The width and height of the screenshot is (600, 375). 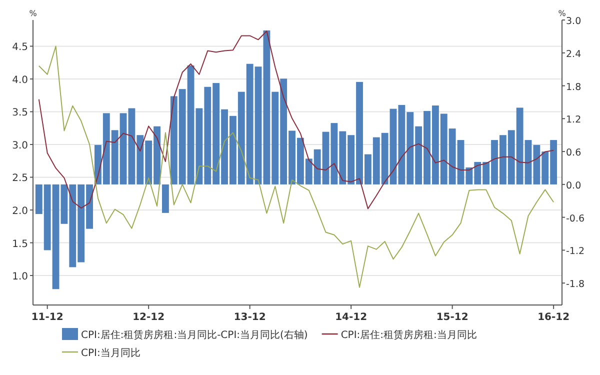 What do you see at coordinates (452, 317) in the screenshot?
I see `x-tick-label: 15-12` at bounding box center [452, 317].